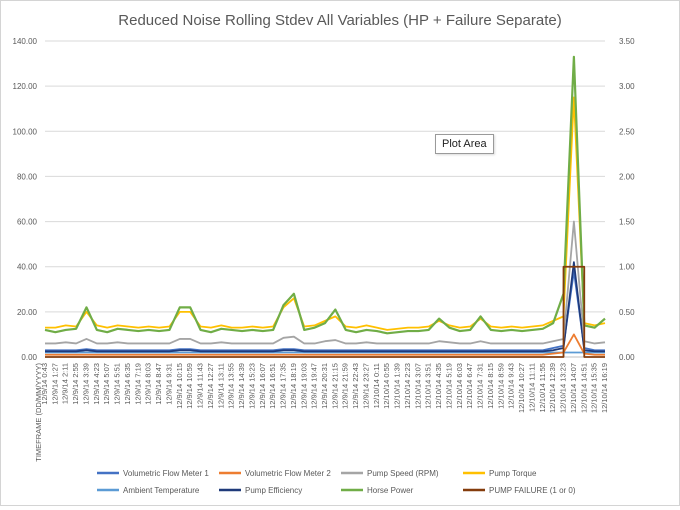  Describe the element at coordinates (272, 386) in the screenshot. I see `x-tick-label: 12/9/14 16:51` at that location.